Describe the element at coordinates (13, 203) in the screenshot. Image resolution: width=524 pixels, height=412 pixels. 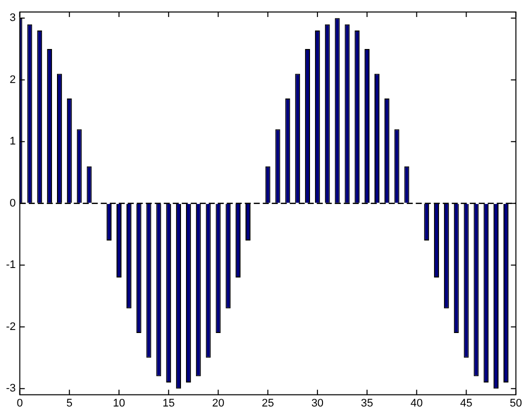
I see `y-tick-label: 0` at that location.